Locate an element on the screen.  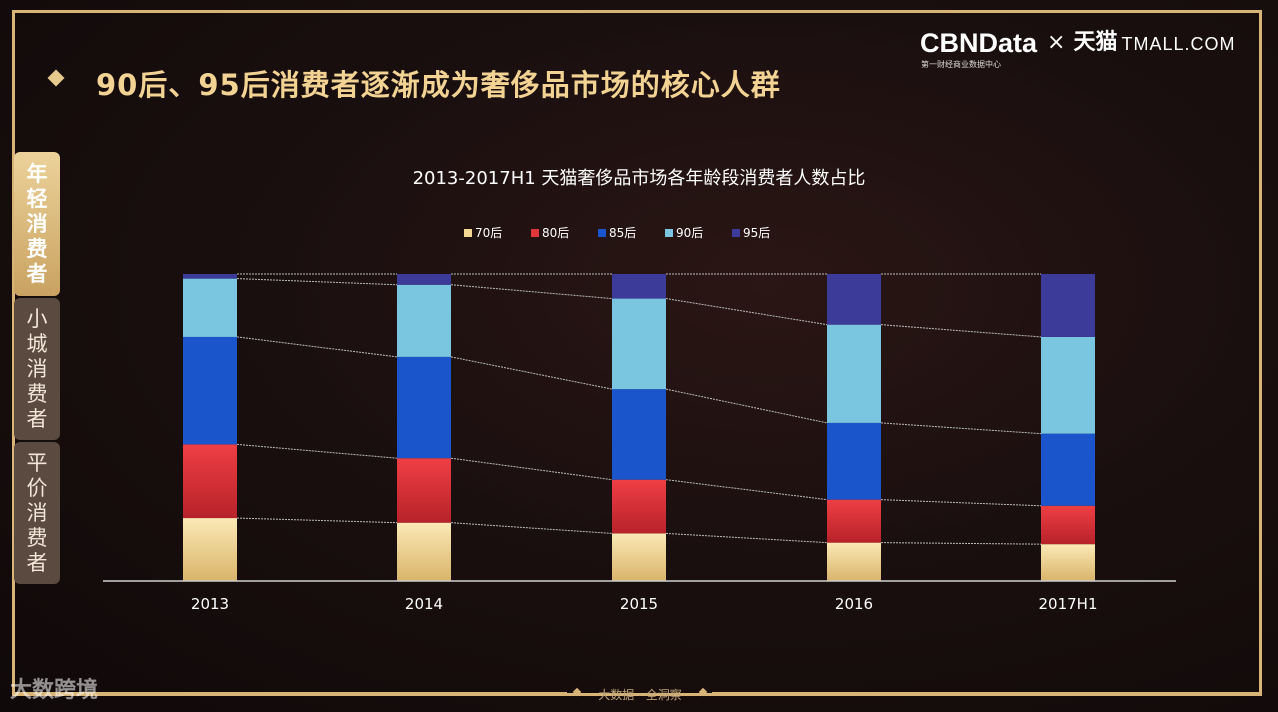
side-tab-char: 城 is located at coordinates (37, 343).